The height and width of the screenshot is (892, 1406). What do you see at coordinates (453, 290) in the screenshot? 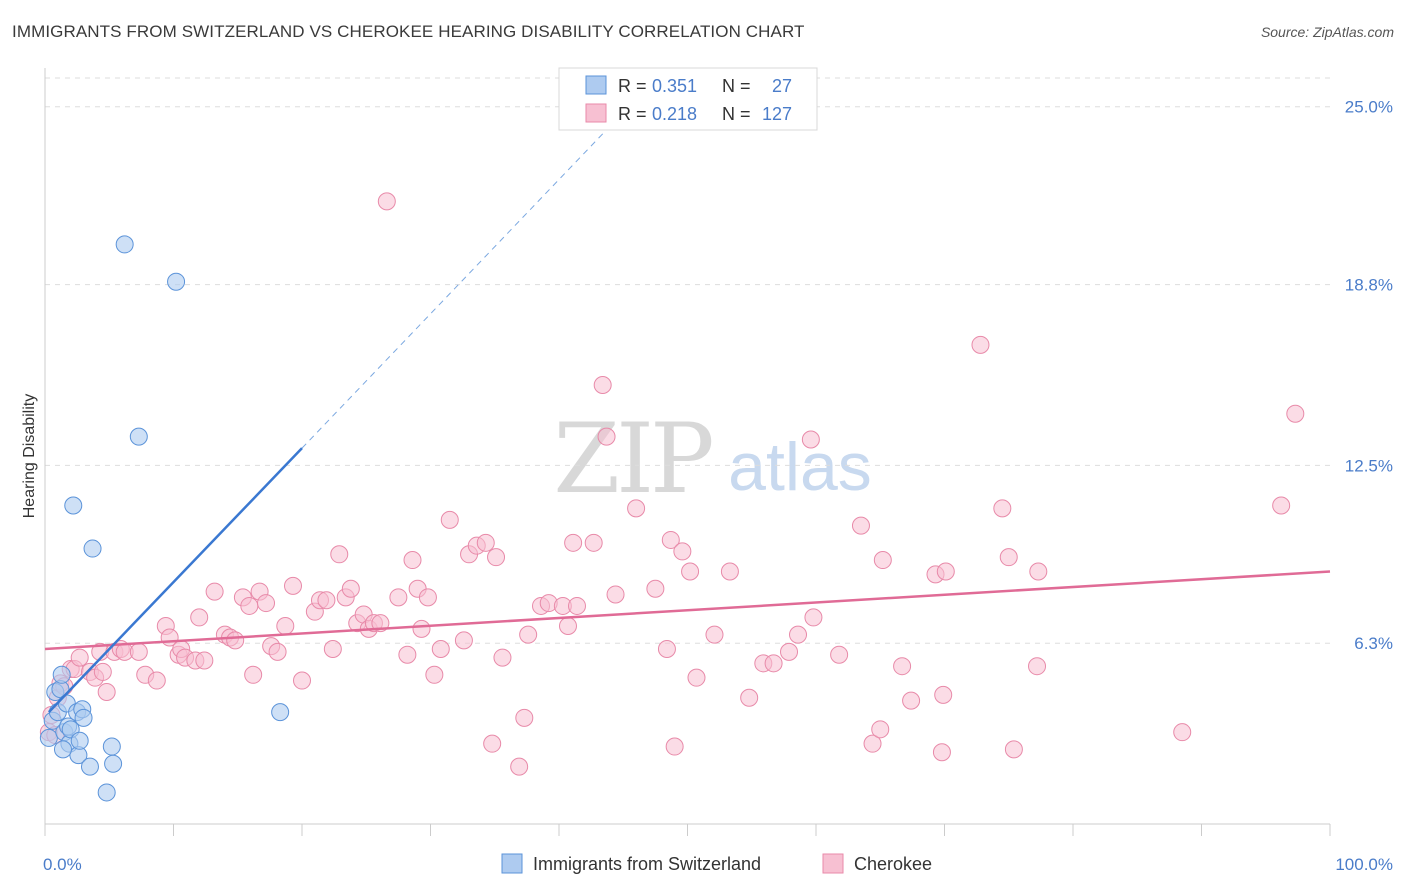
I see `trend-lines` at bounding box center [453, 290].